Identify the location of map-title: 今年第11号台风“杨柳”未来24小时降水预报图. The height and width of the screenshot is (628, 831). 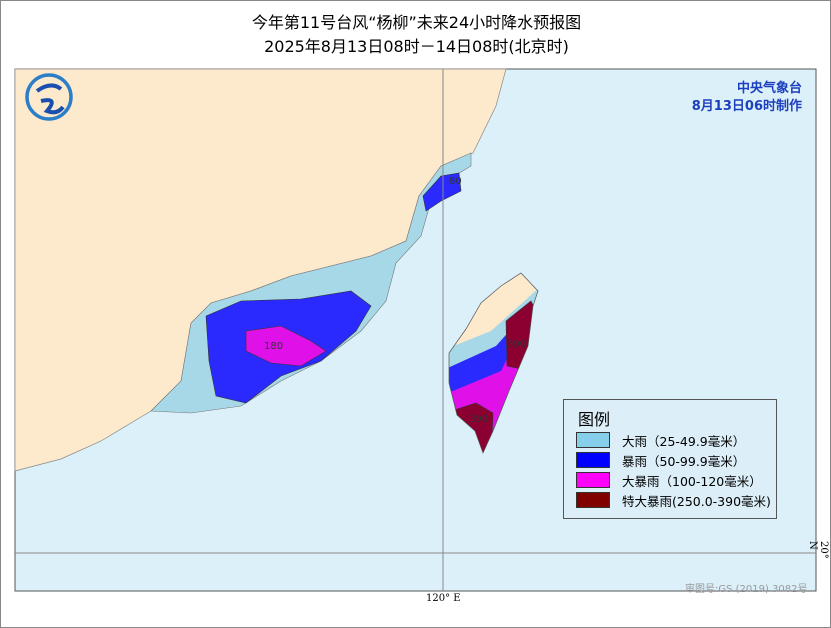
(416, 22).